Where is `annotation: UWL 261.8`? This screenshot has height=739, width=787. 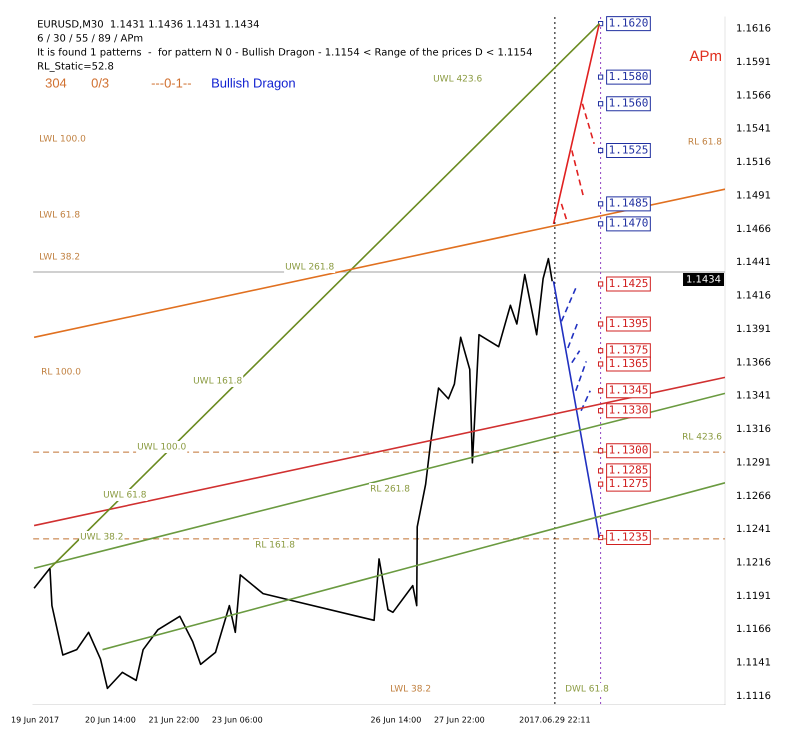
annotation: UWL 261.8 is located at coordinates (309, 267).